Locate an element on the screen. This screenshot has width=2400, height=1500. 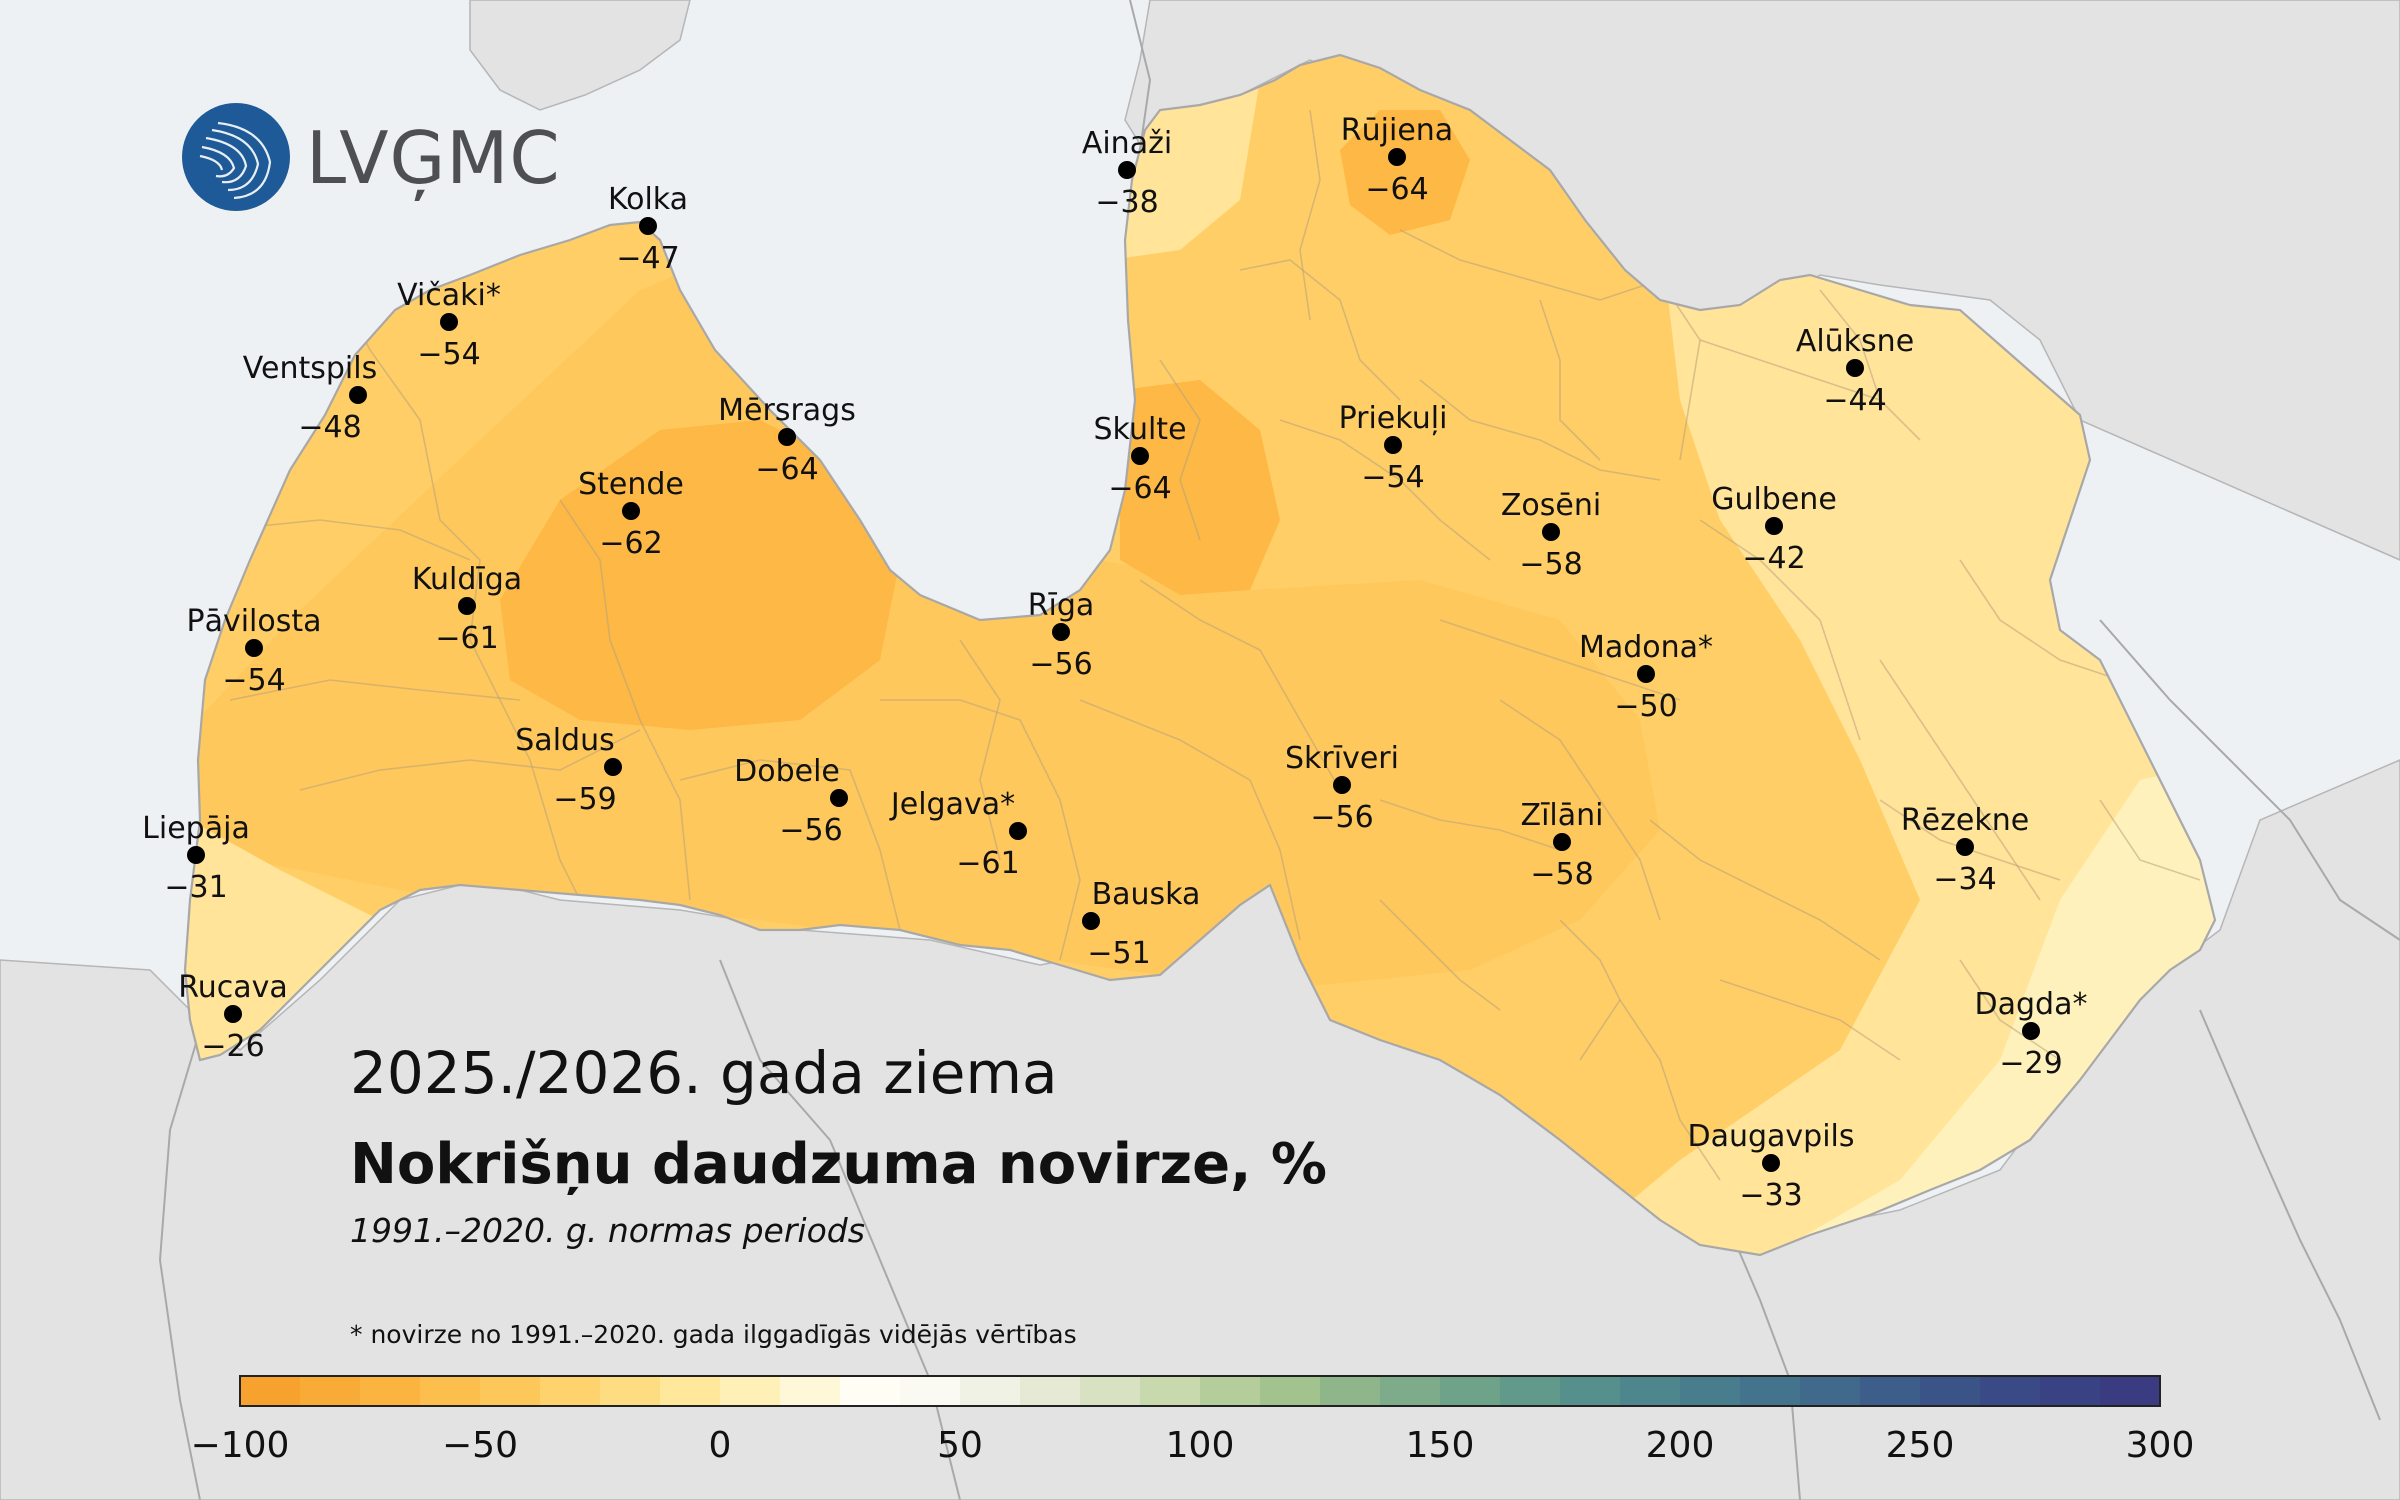
station-marker: Rēzekne −34 is located at coordinates (1965, 850).